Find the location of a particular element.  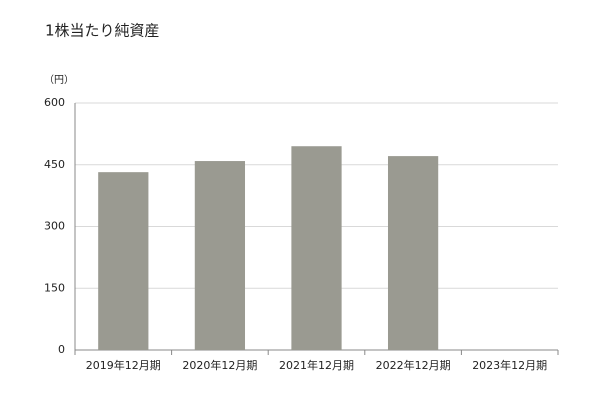

x-tick-label: 2023年12月期 is located at coordinates (509, 365).